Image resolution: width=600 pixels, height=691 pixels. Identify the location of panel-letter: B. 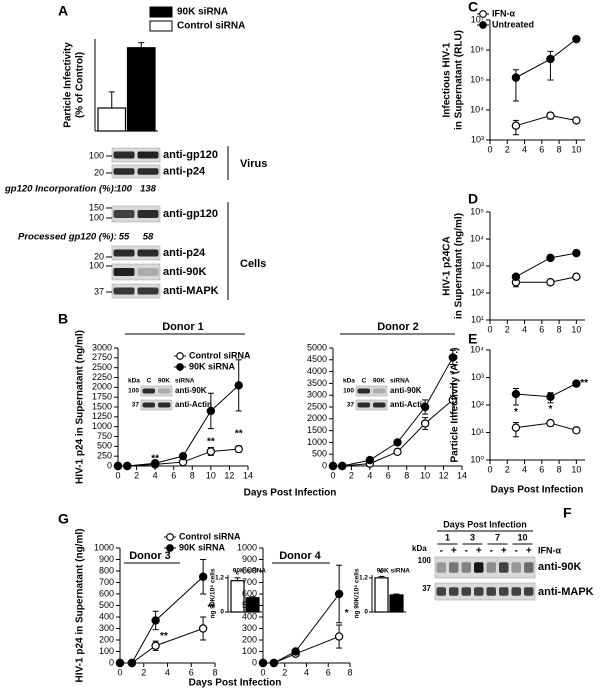
(63, 319).